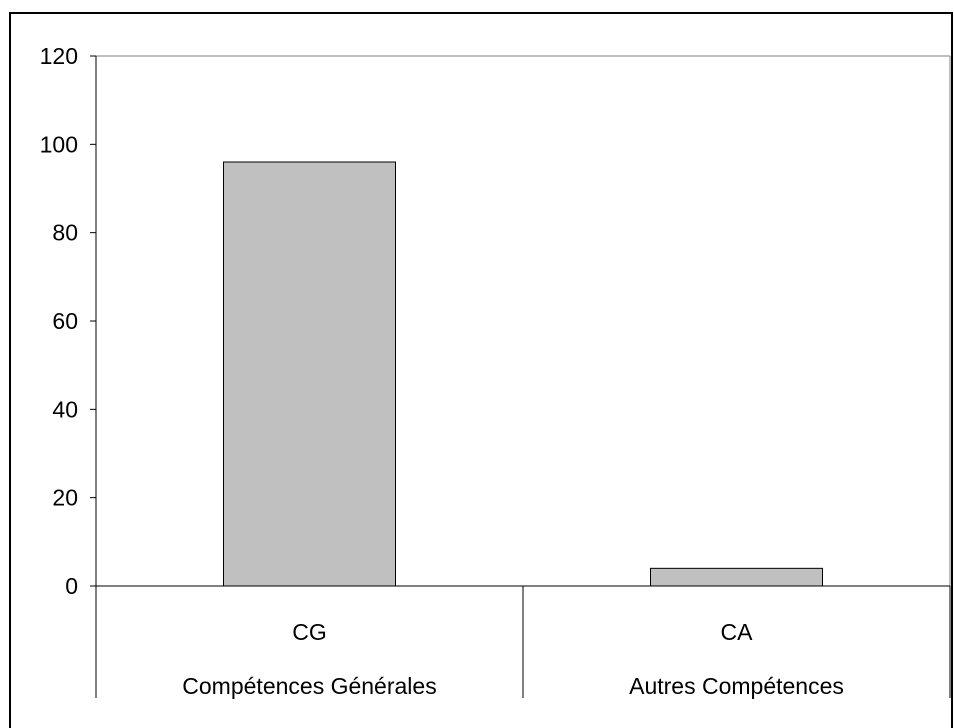 The image size is (954, 728). I want to click on x-category-code-label: CG, so click(309, 632).